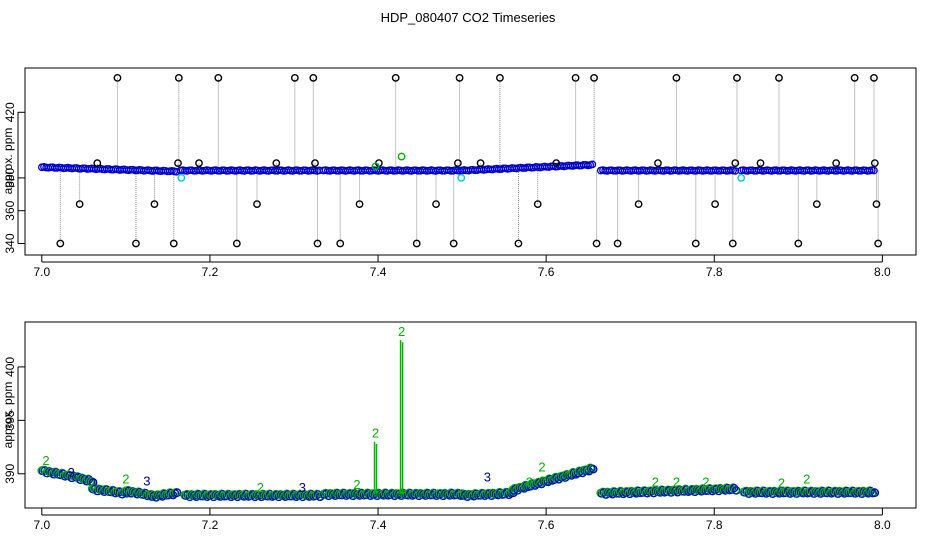 The image size is (936, 540). What do you see at coordinates (210, 525) in the screenshot?
I see `x-tick-label: 7.2` at bounding box center [210, 525].